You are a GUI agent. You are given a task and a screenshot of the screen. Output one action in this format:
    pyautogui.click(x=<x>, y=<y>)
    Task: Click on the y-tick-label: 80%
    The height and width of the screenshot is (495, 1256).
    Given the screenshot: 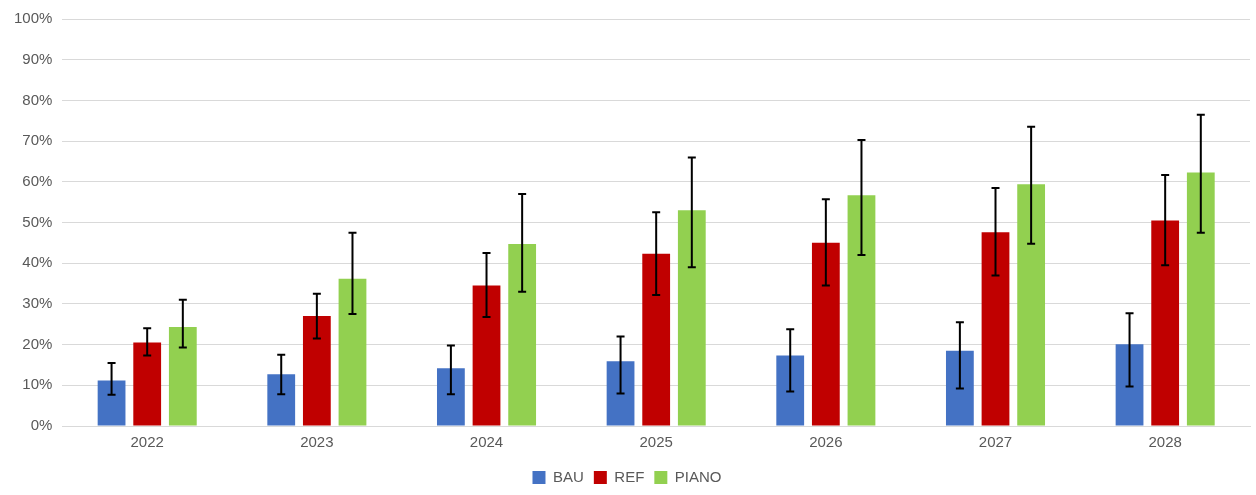 What is the action you would take?
    pyautogui.click(x=37, y=99)
    